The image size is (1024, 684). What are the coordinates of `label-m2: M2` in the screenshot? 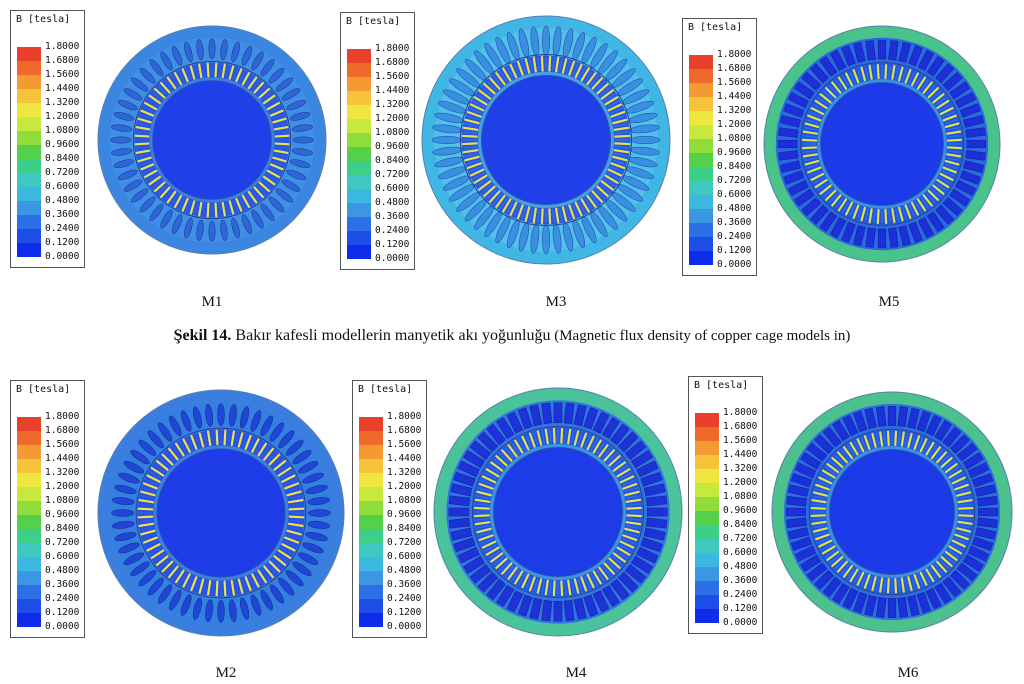 It's located at (226, 673).